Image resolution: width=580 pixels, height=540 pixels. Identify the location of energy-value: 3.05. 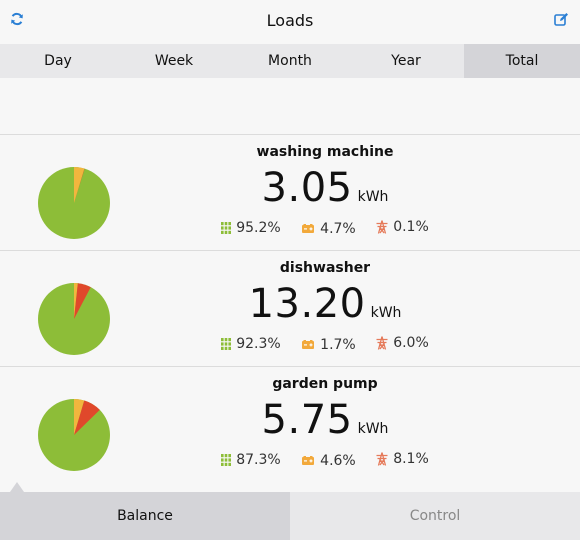
(307, 188).